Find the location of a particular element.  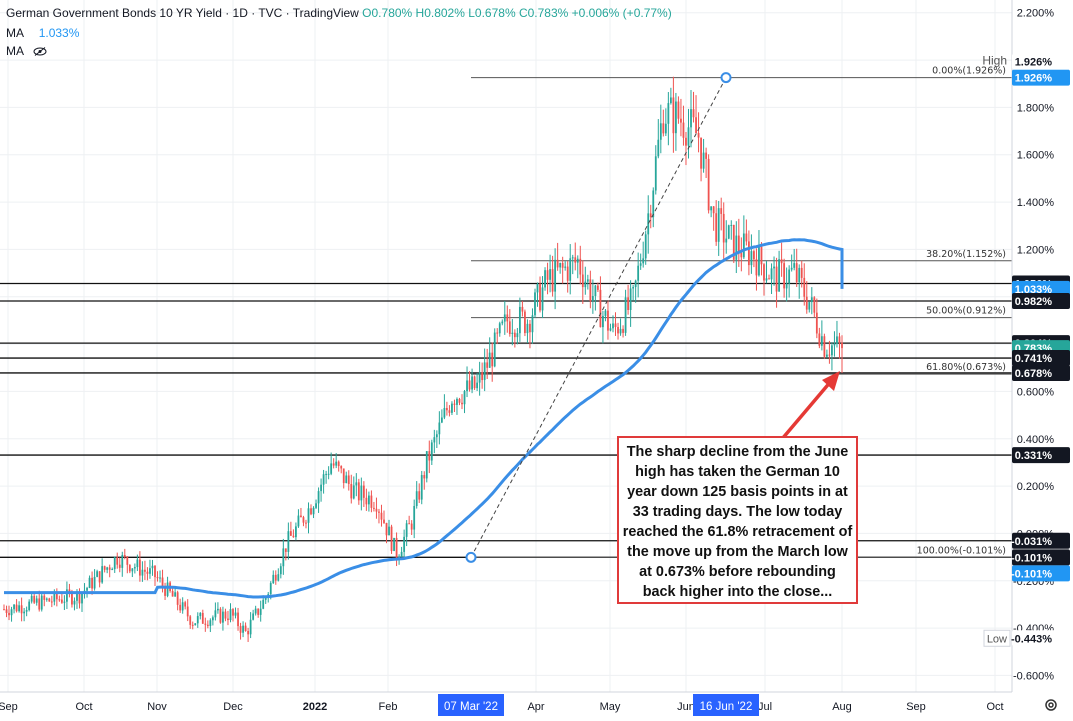

low-label: Low is located at coordinates (997, 639).